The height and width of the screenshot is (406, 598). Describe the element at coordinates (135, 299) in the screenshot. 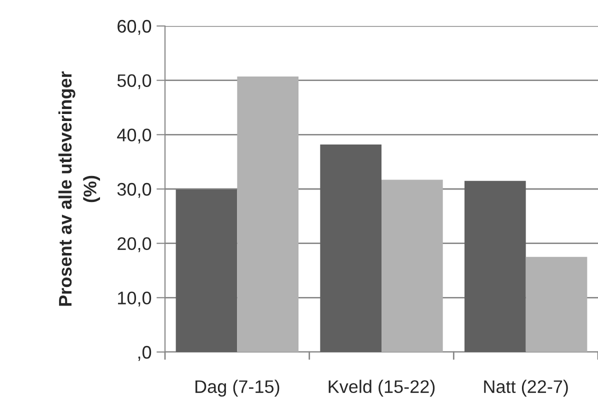

I see `y-tick-label: 10,0` at that location.